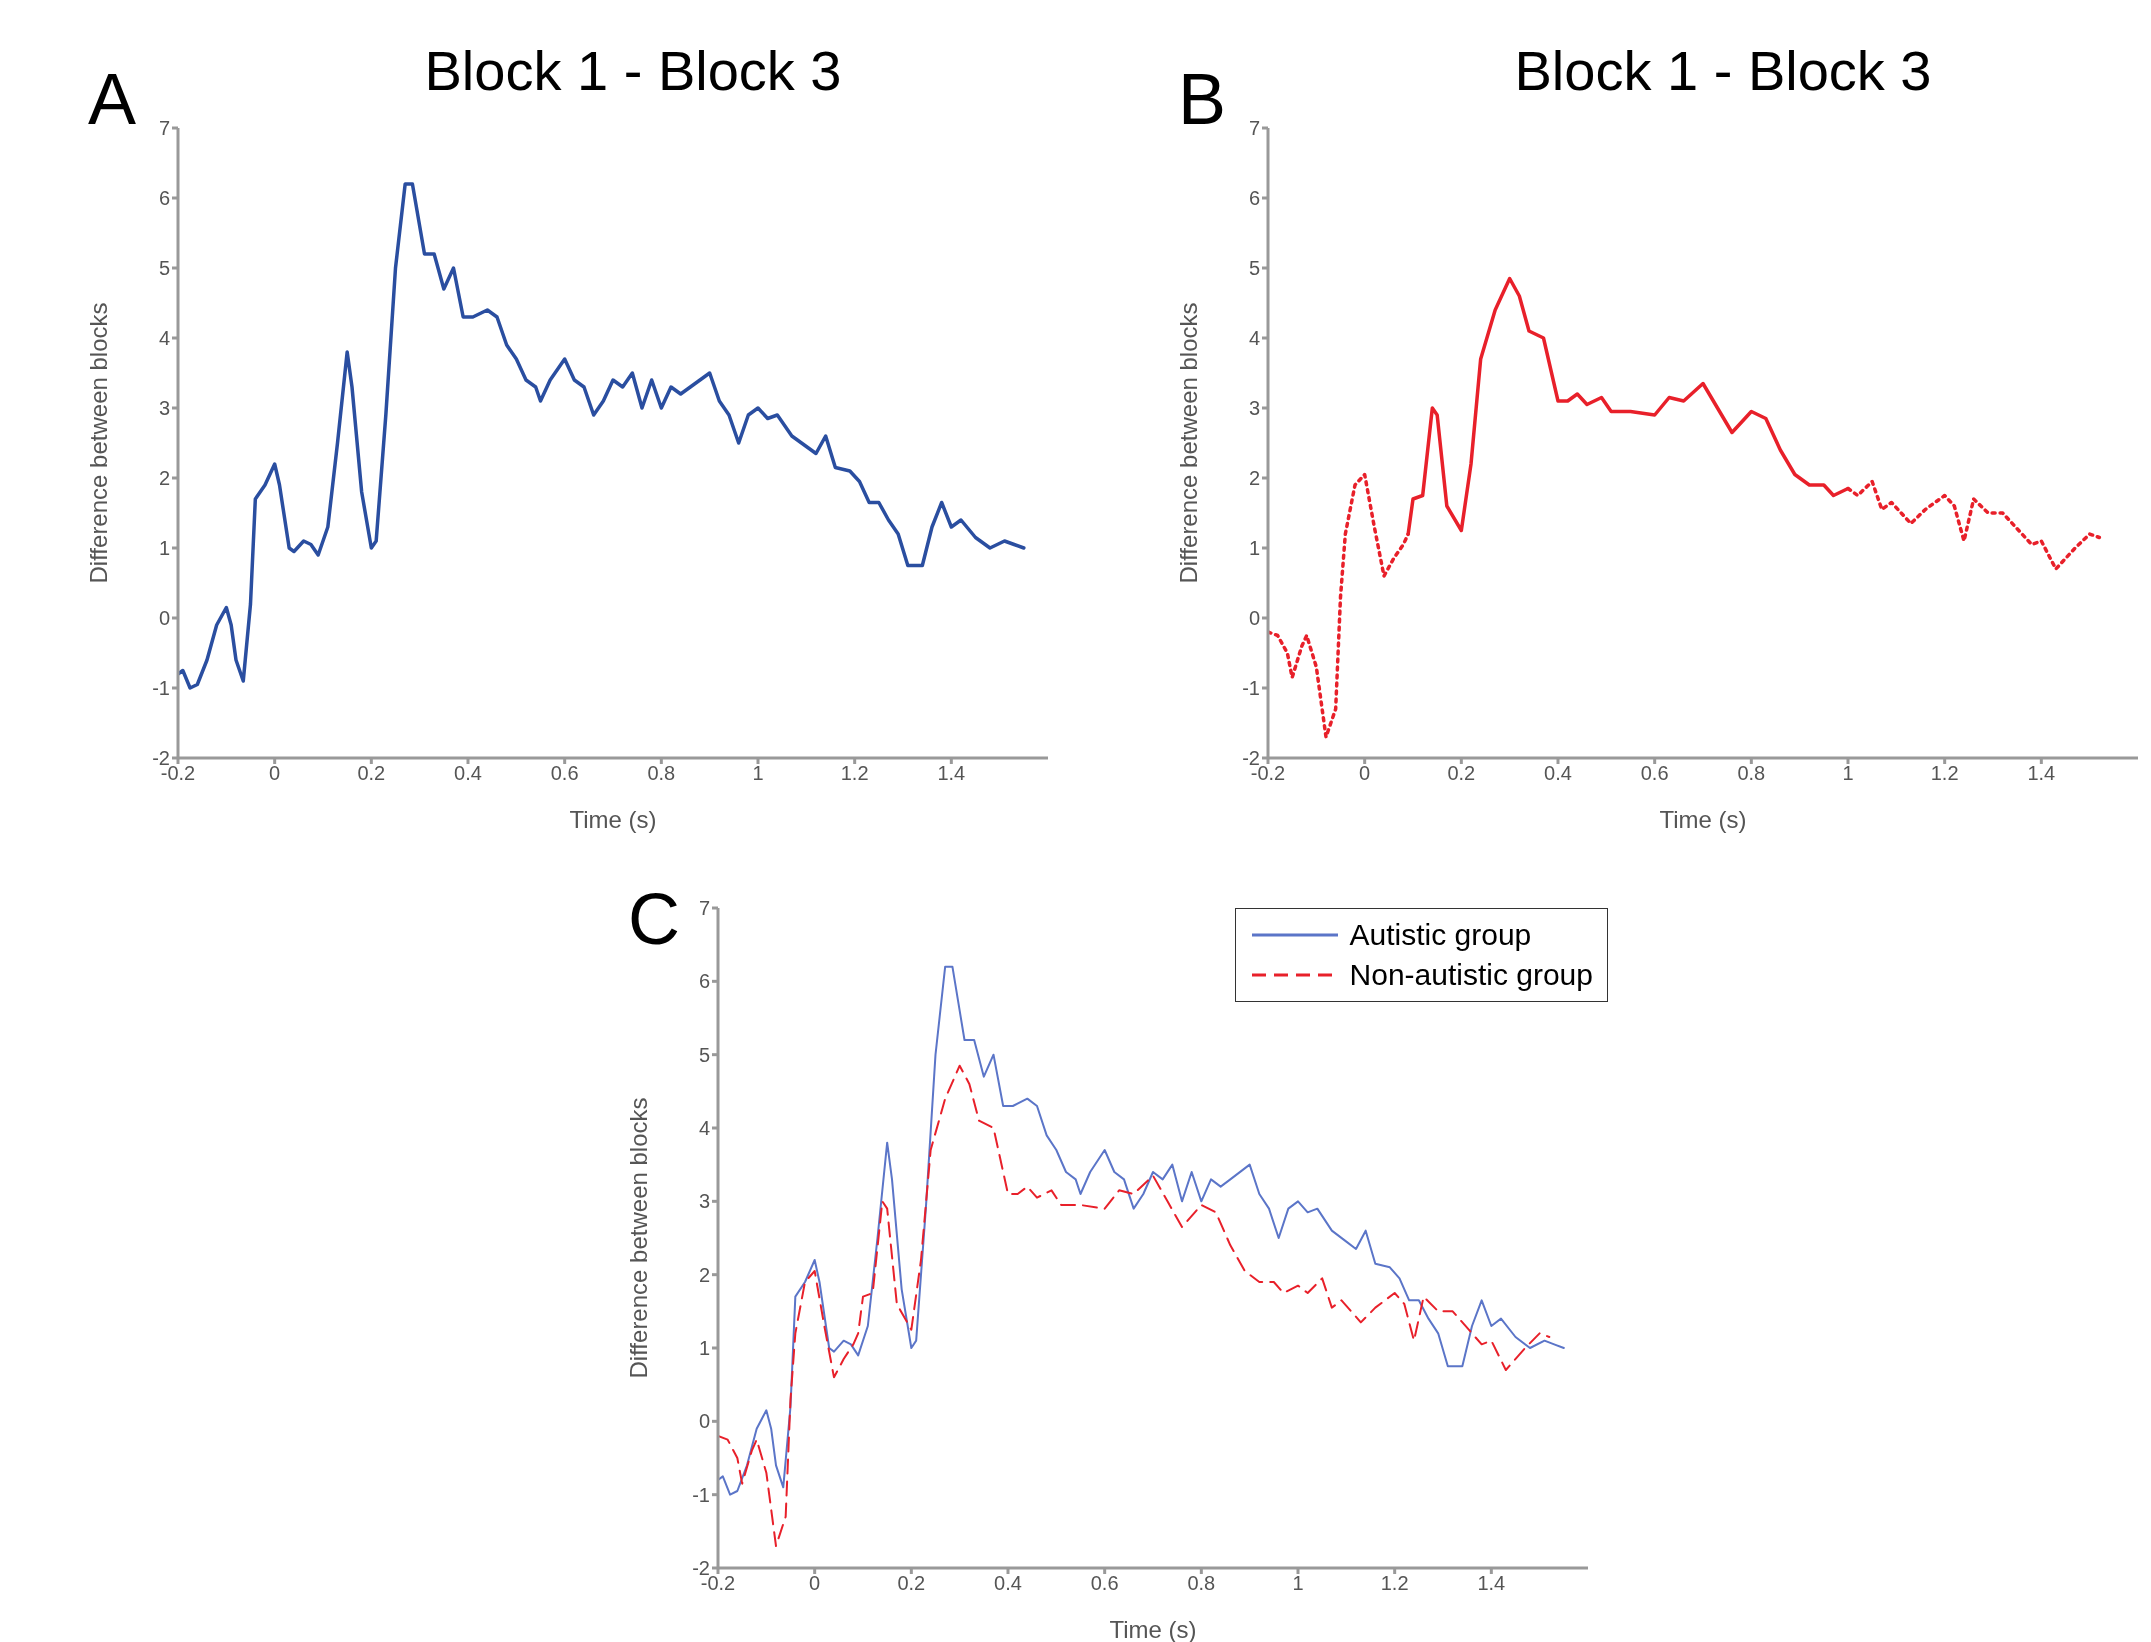 The width and height of the screenshot is (2151, 1642). What do you see at coordinates (112, 99) in the screenshot?
I see `text: A` at bounding box center [112, 99].